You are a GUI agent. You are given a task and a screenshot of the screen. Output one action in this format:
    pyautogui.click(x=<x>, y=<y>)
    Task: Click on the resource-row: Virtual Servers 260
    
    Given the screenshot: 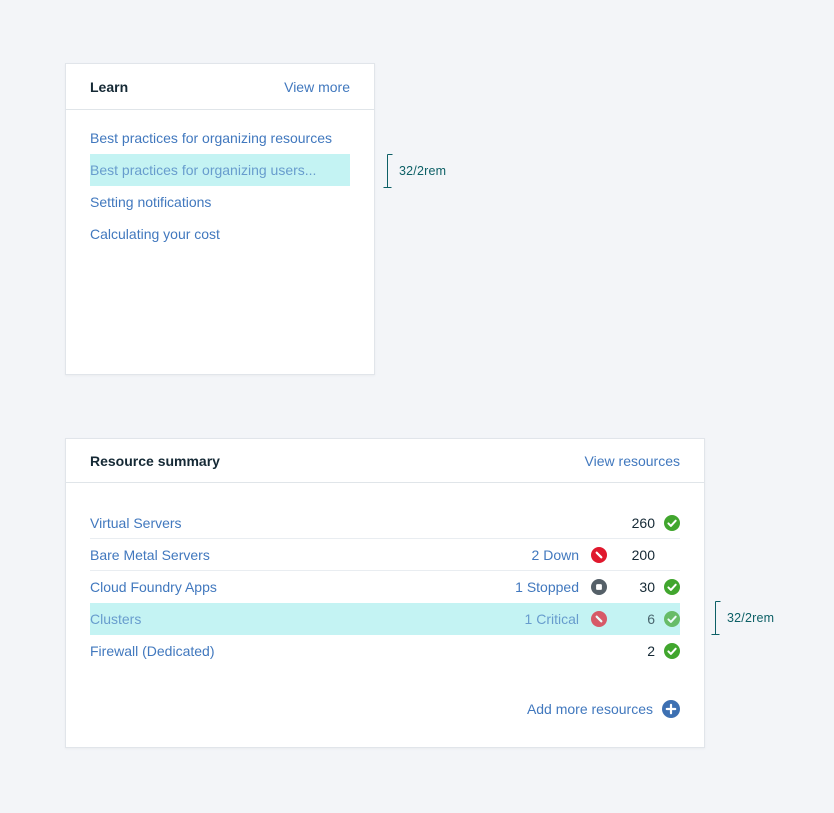 What is the action you would take?
    pyautogui.click(x=385, y=523)
    